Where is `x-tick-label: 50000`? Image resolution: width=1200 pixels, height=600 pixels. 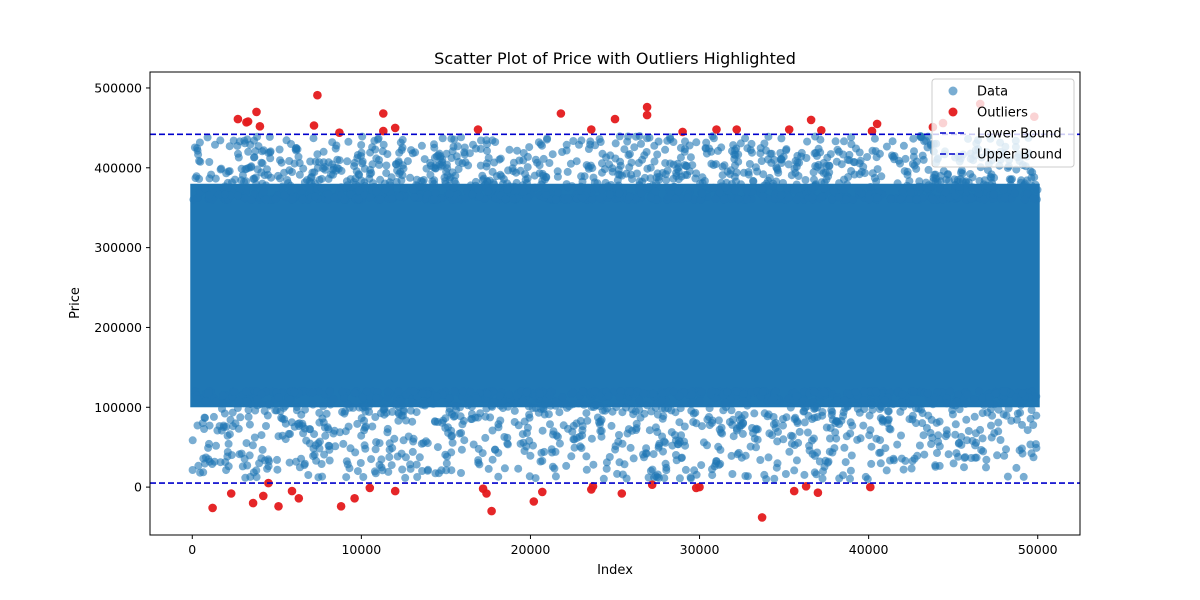 x-tick-label: 50000 is located at coordinates (1038, 549).